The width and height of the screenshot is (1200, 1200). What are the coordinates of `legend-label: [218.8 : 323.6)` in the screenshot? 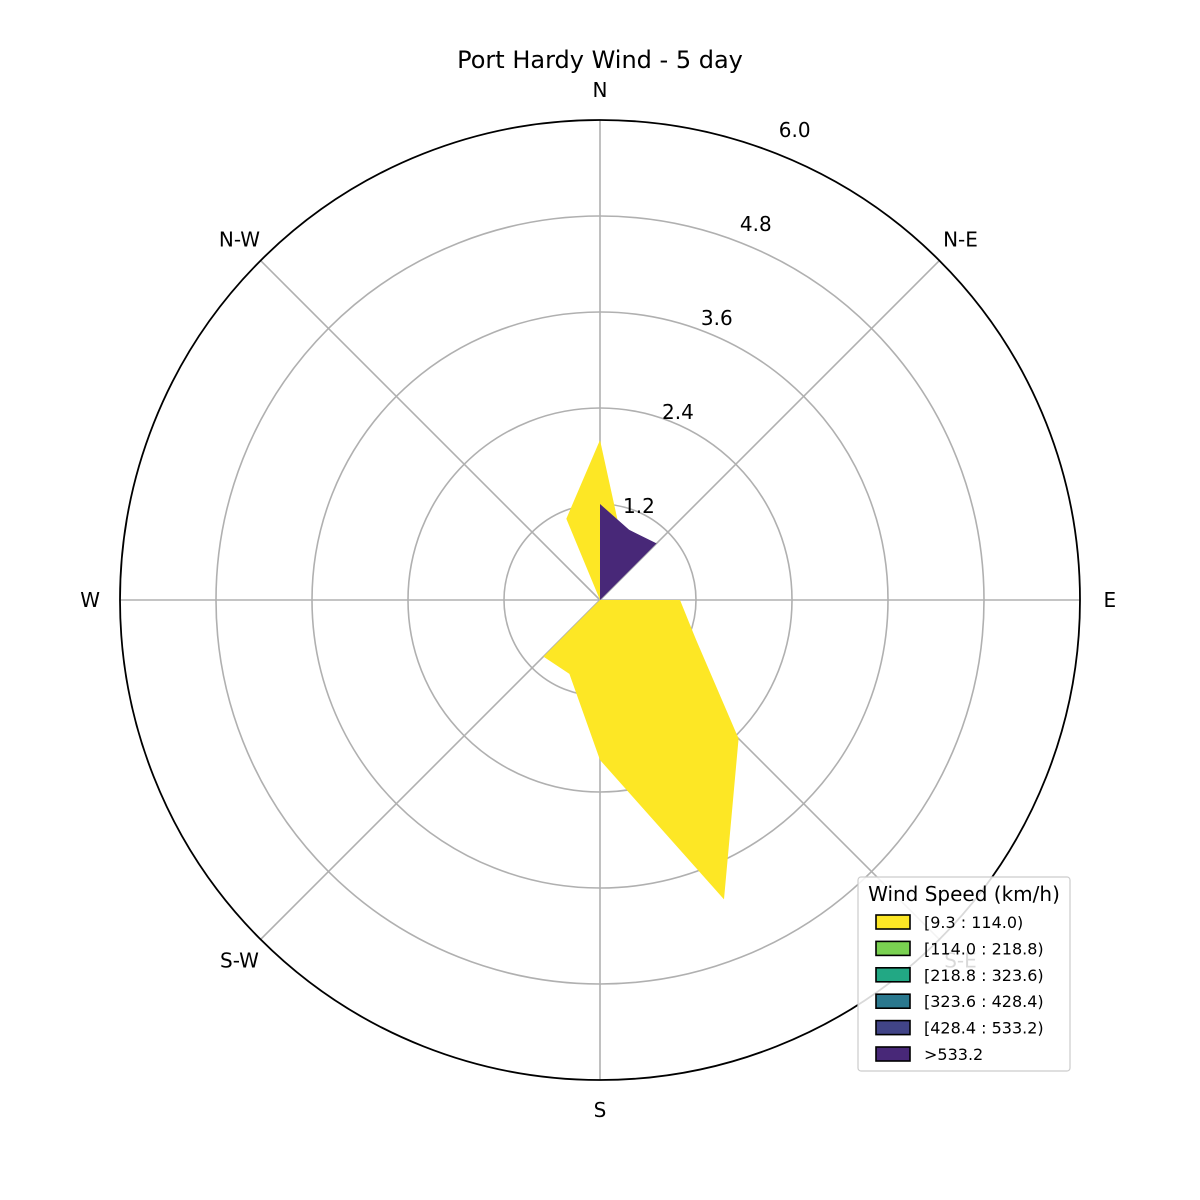 It's located at (984, 975).